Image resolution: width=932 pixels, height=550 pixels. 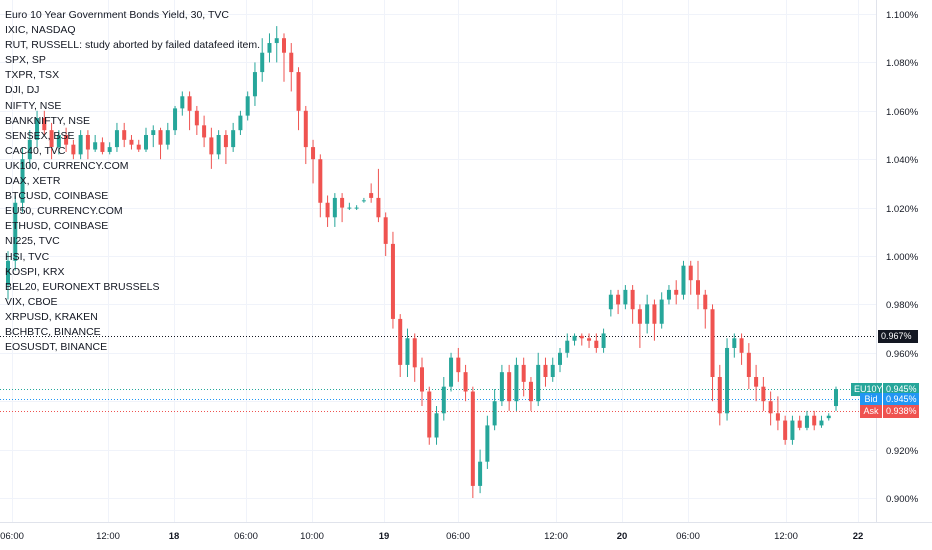 I want to click on time-tick-label: 20, so click(x=622, y=536).